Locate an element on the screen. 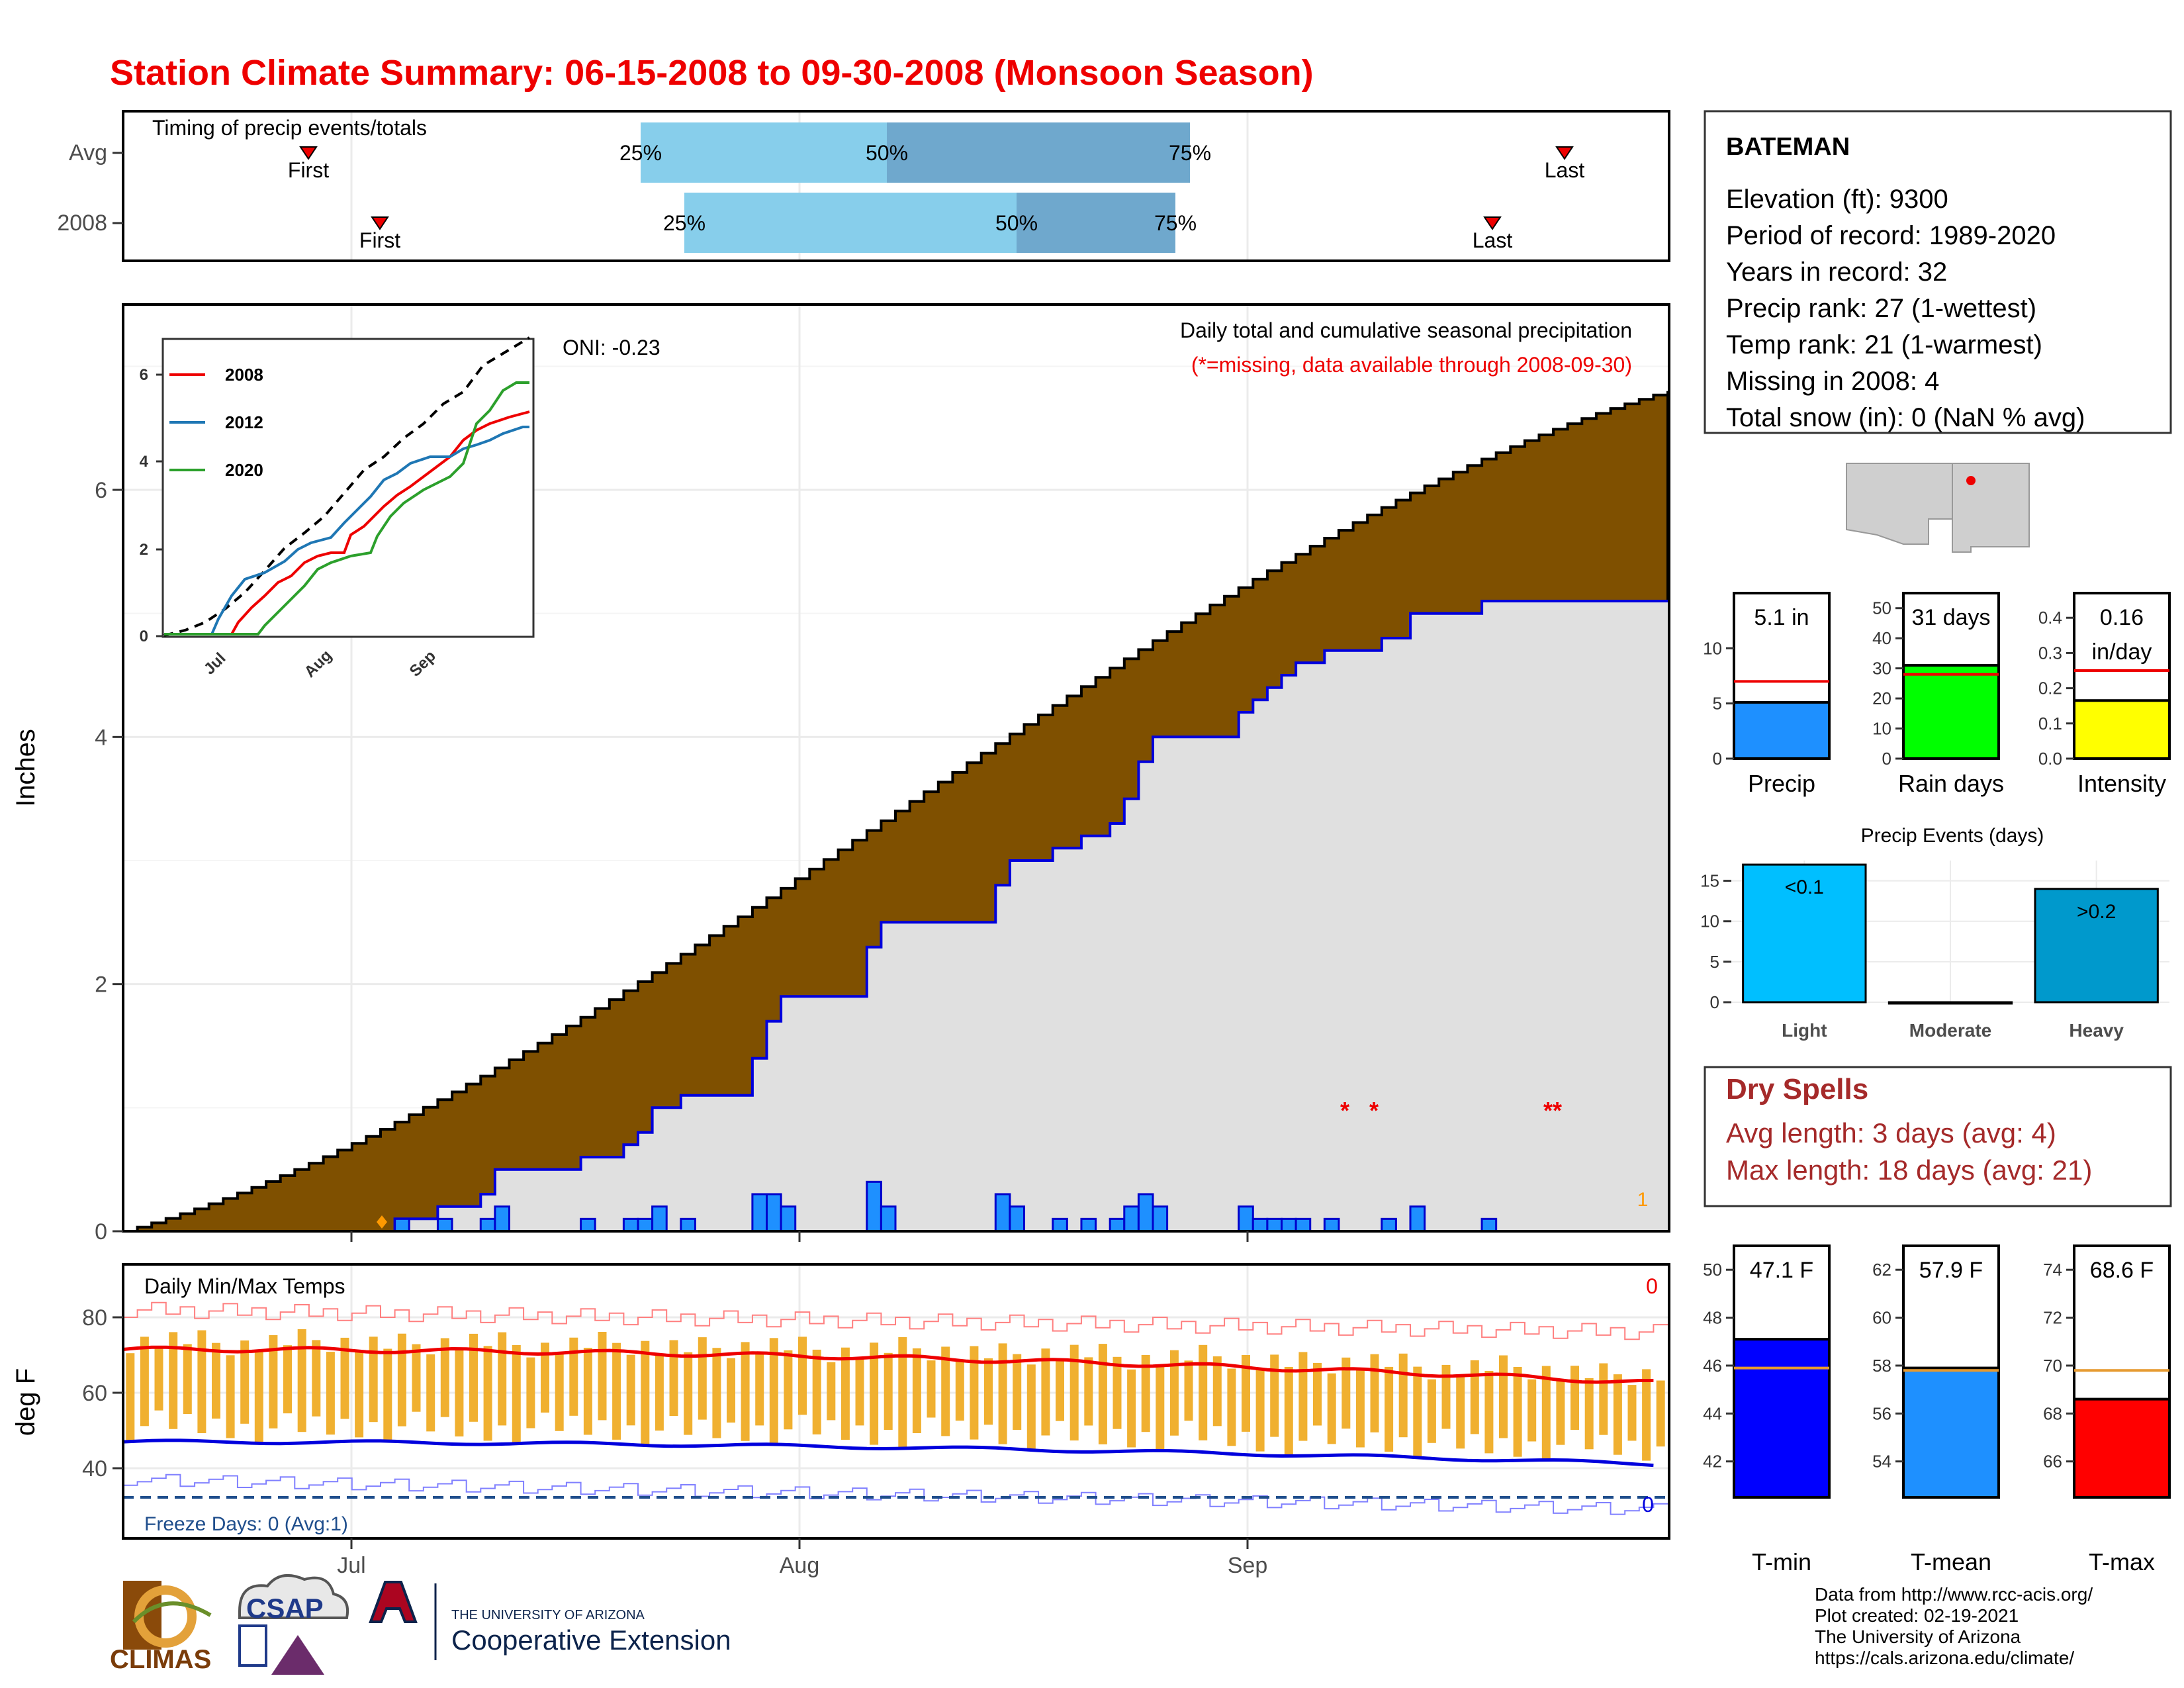 The height and width of the screenshot is (1688, 2184). summary-ytick: 58 is located at coordinates (1881, 1366).